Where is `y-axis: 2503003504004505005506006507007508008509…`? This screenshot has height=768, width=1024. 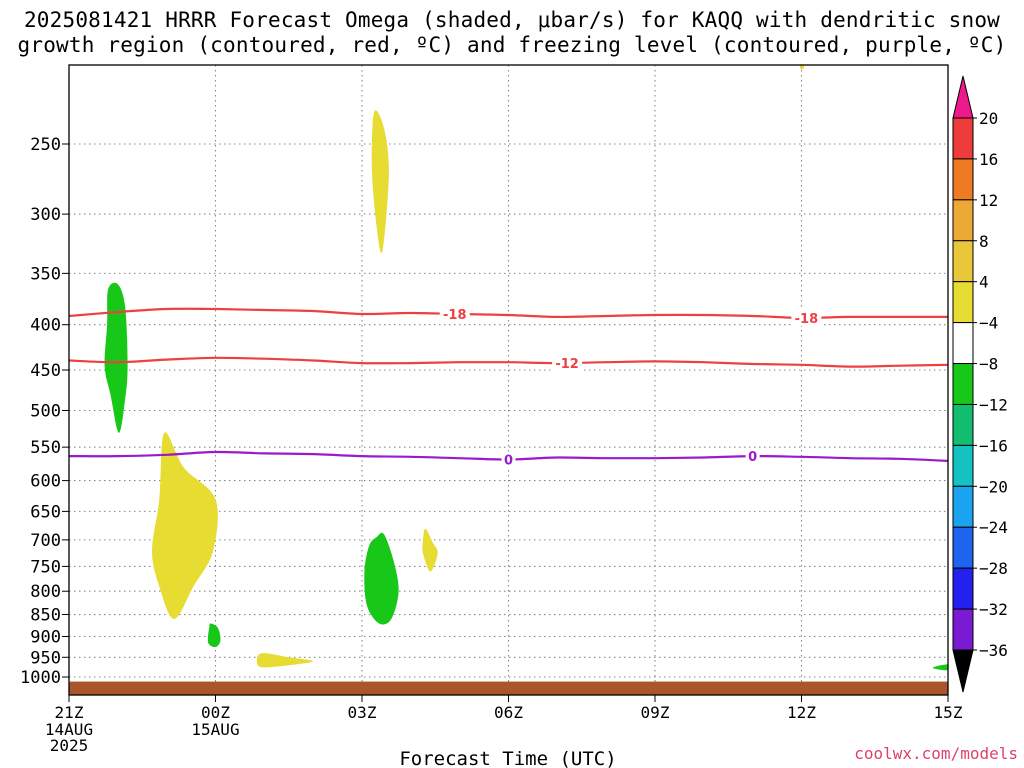
y-axis: 2503003504004505005506006507007508008509… is located at coordinates (44, 411).